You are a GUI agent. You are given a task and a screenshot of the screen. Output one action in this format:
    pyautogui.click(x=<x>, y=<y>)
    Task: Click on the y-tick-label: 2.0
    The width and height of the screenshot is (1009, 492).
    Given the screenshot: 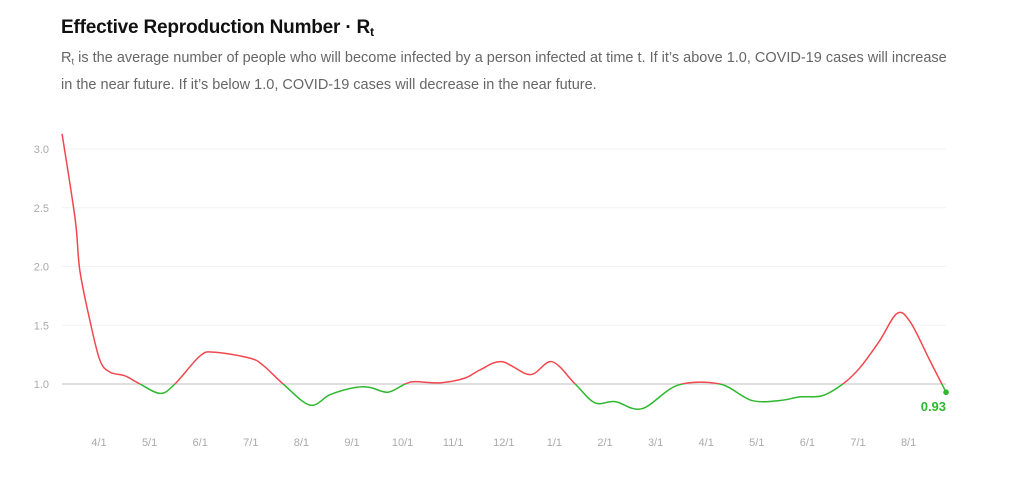 What is the action you would take?
    pyautogui.click(x=41, y=268)
    